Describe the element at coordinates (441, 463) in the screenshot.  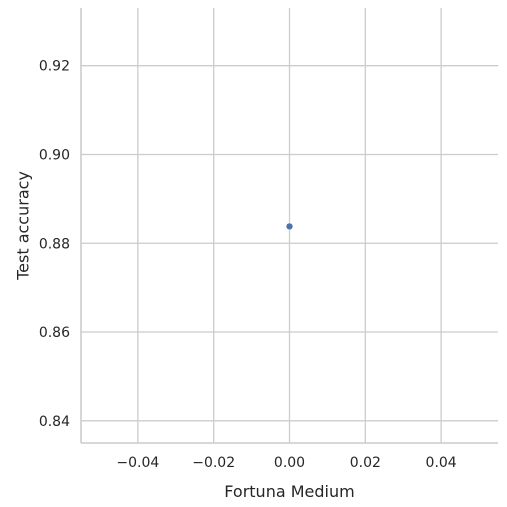
I see `x-tick-label: 0.04` at that location.